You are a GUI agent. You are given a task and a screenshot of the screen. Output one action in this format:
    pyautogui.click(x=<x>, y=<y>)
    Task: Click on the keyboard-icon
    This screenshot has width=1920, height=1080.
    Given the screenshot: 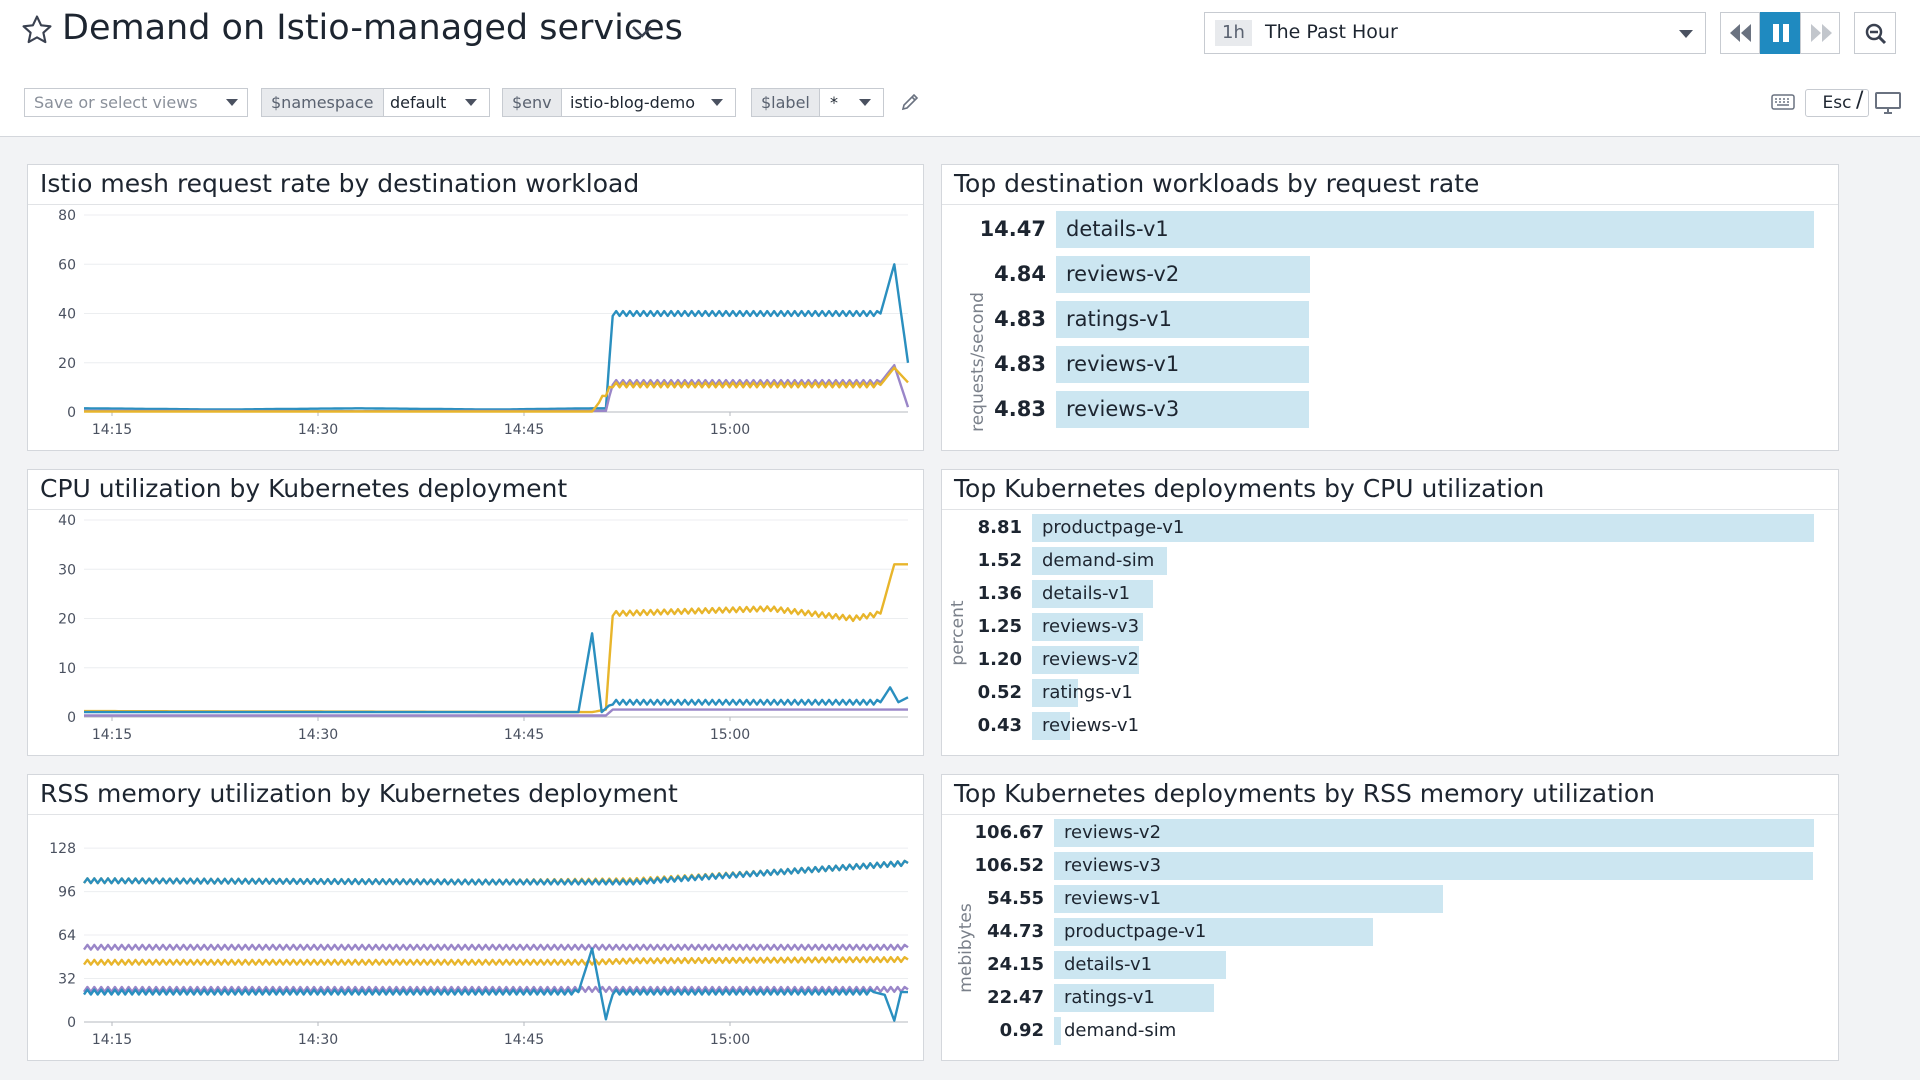 What is the action you would take?
    pyautogui.click(x=1783, y=102)
    